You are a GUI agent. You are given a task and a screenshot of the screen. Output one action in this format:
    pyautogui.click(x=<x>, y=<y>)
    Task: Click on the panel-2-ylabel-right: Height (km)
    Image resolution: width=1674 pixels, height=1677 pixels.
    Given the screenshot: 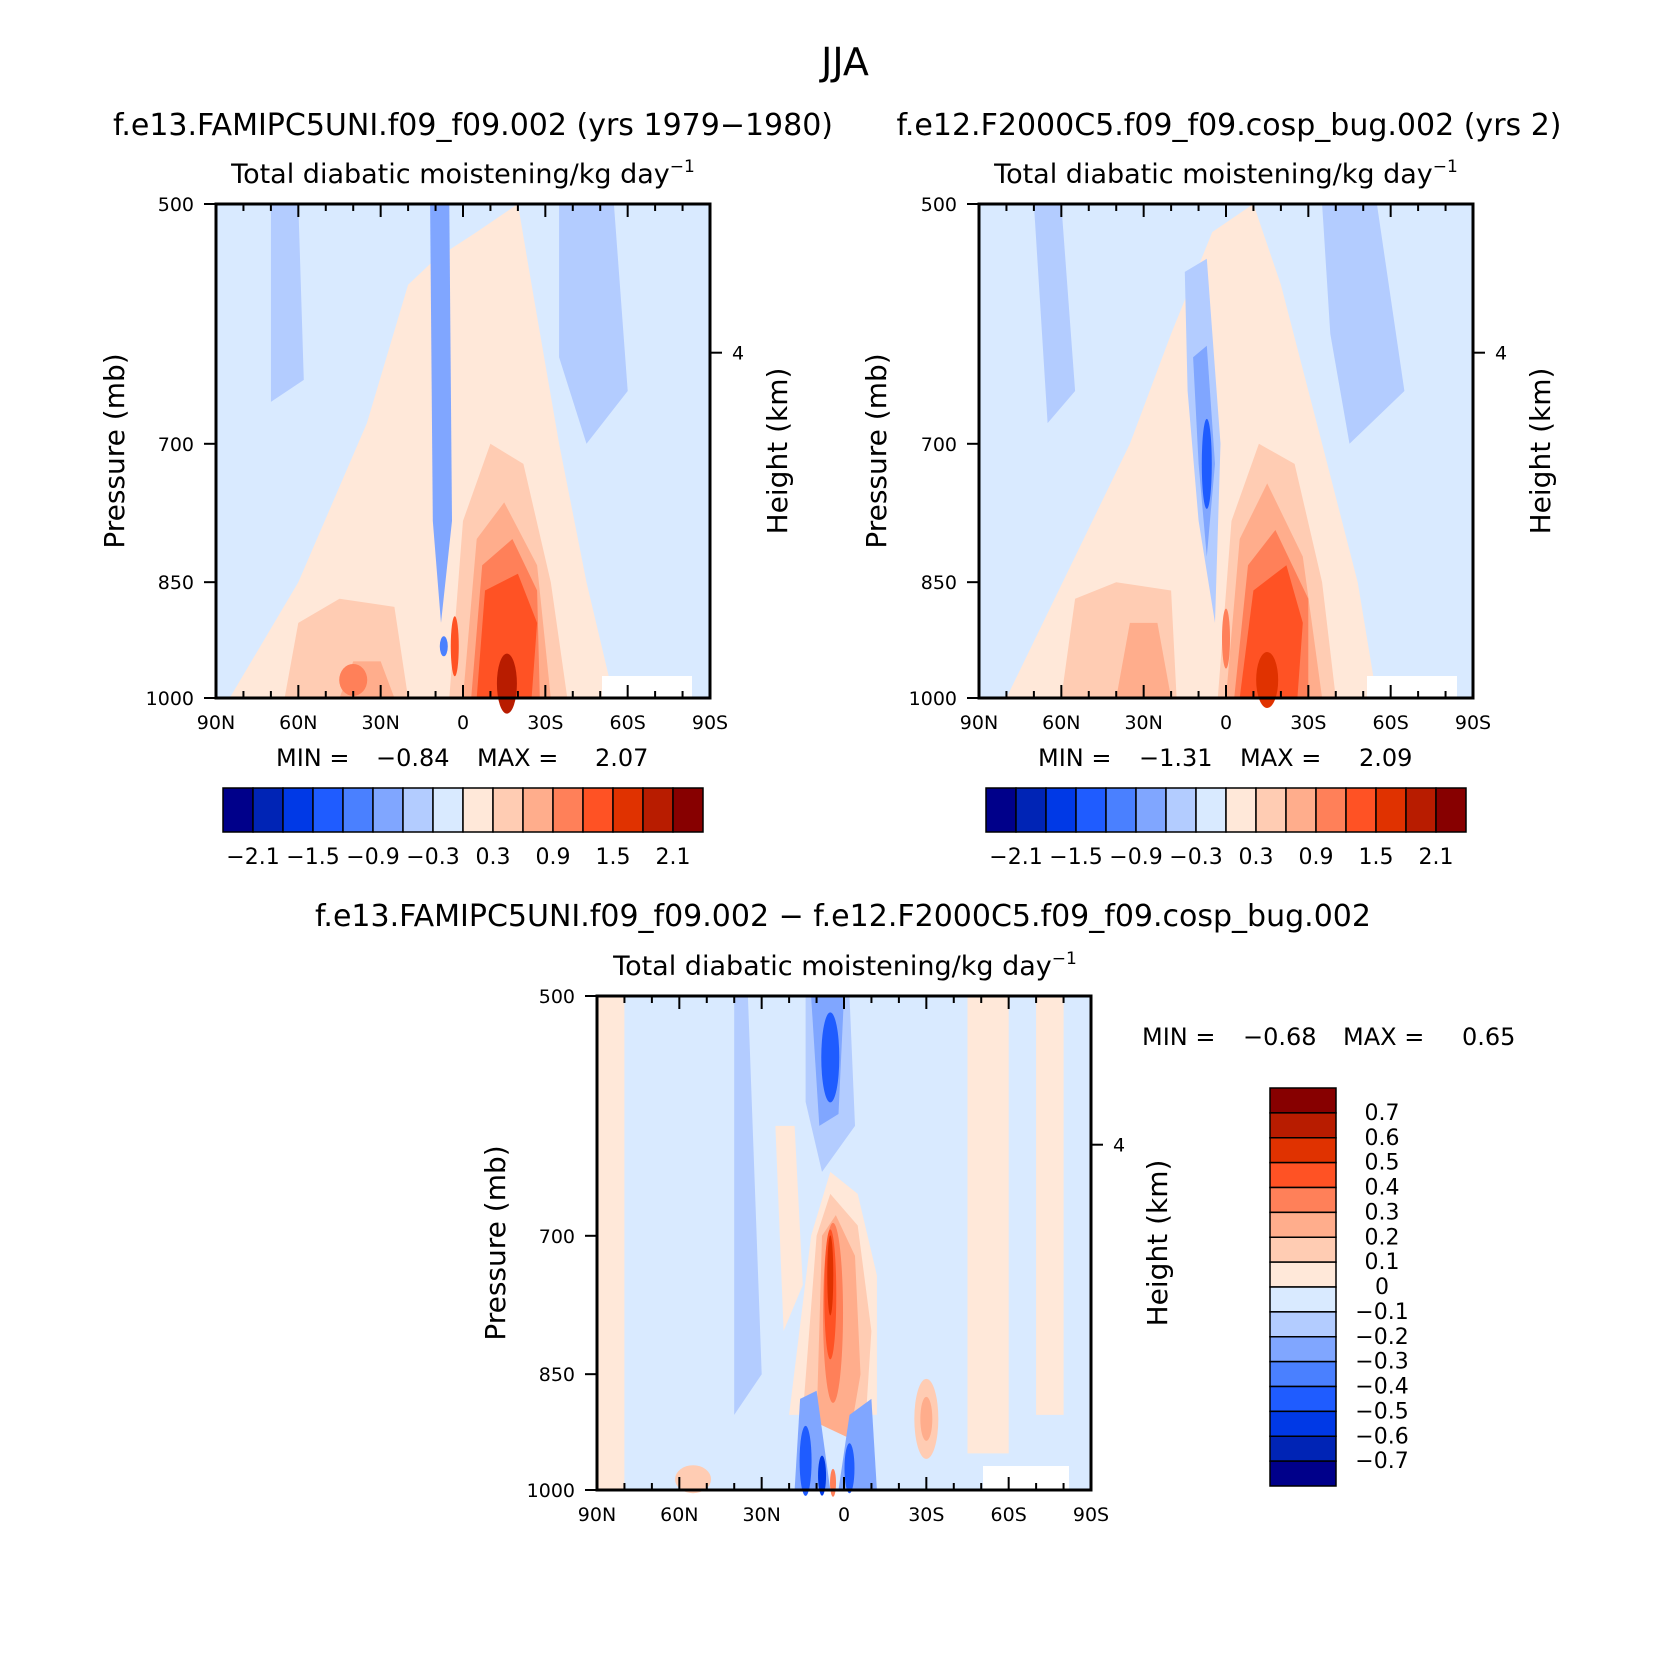 What is the action you would take?
    pyautogui.click(x=1540, y=451)
    